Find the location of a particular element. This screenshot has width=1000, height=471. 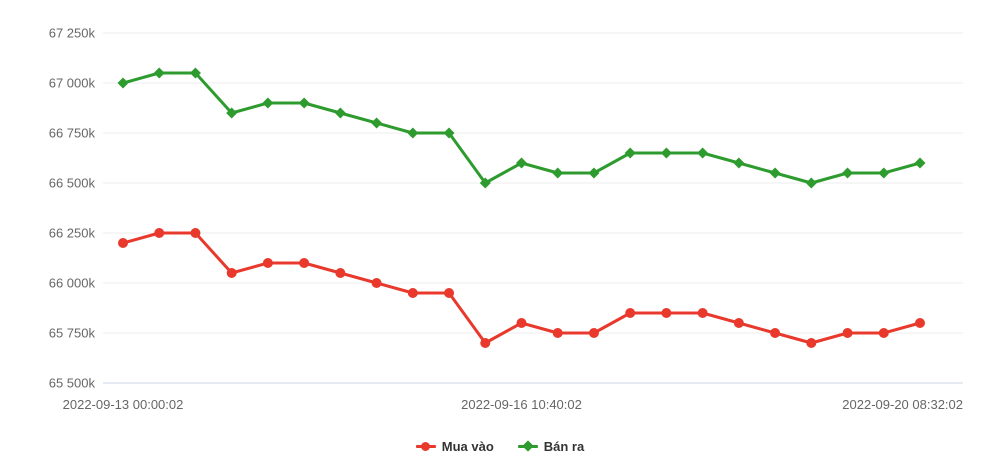

sell-series-diamond-swatch is located at coordinates (528, 446).